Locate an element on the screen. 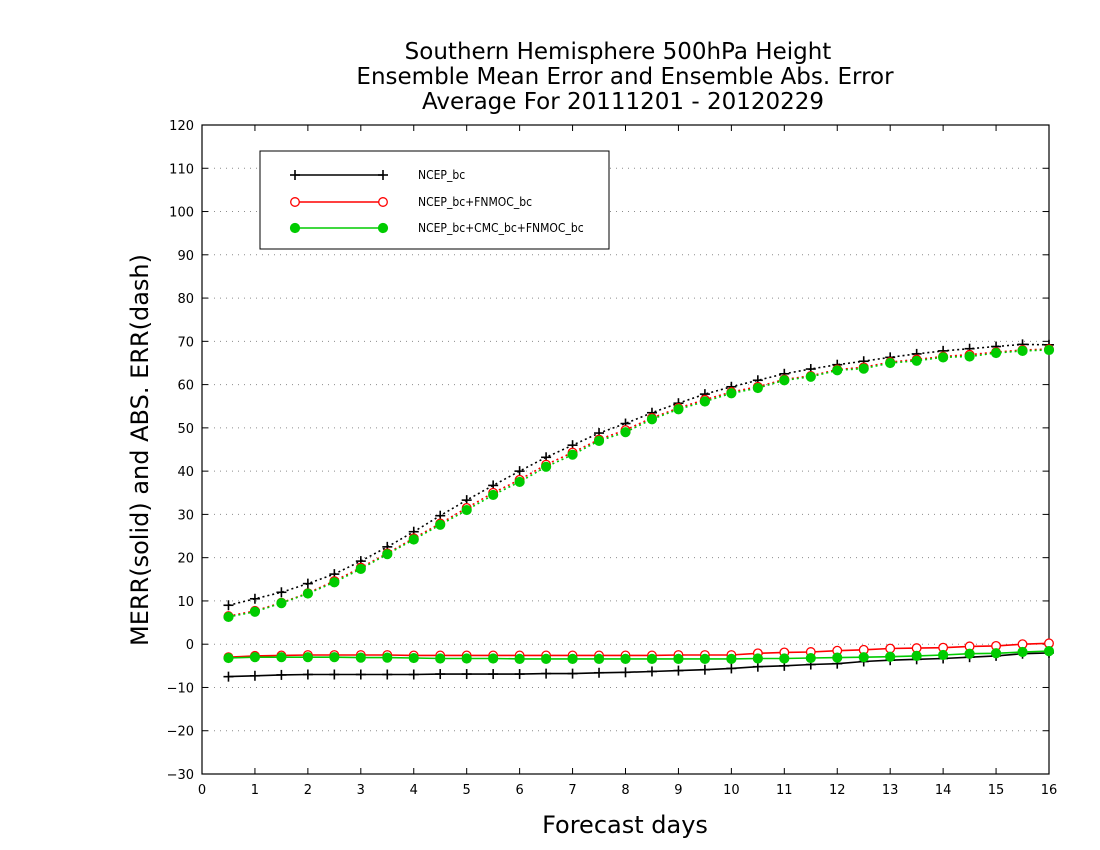  x-tick-label: 8 is located at coordinates (625, 790).